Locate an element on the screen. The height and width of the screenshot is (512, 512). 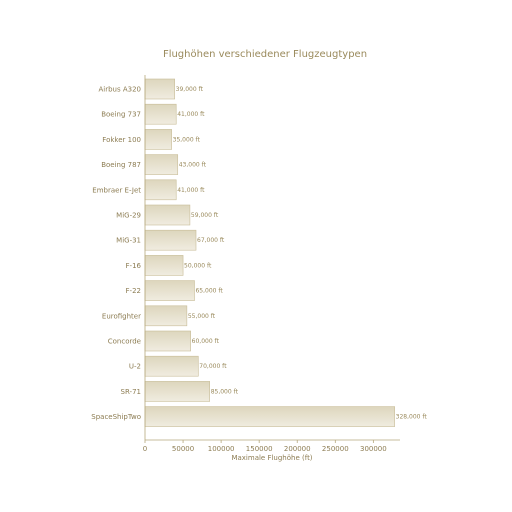
category-label: F-16 is located at coordinates (134, 266).